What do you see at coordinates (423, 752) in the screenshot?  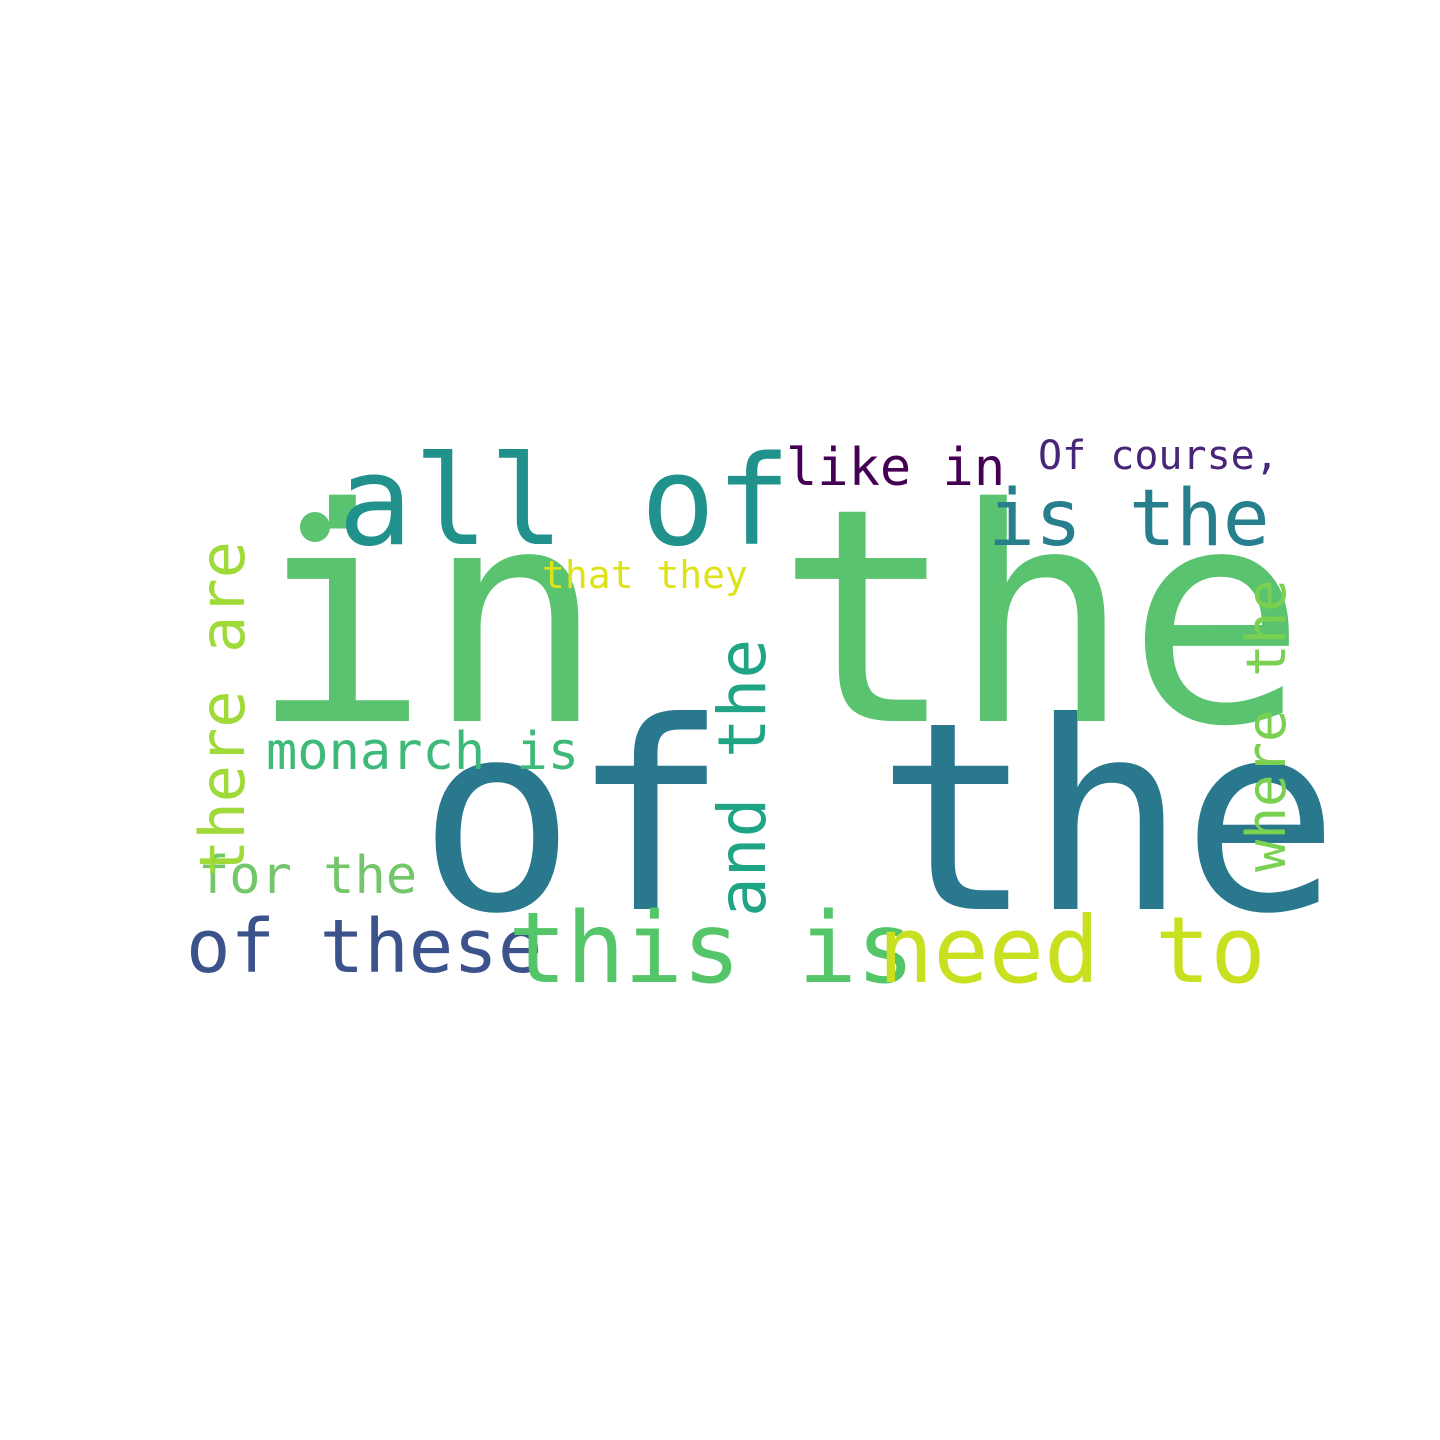 I see `word-monarch-is: monarch is` at bounding box center [423, 752].